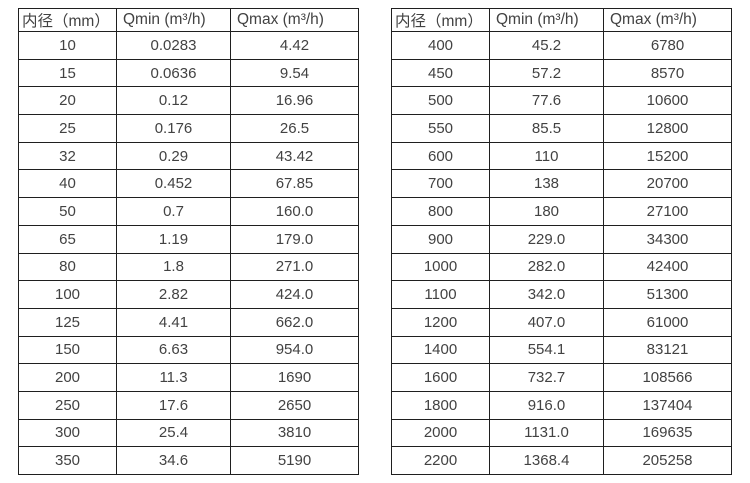 This screenshot has width=750, height=483. I want to click on qmax-cell: 27100, so click(667, 211).